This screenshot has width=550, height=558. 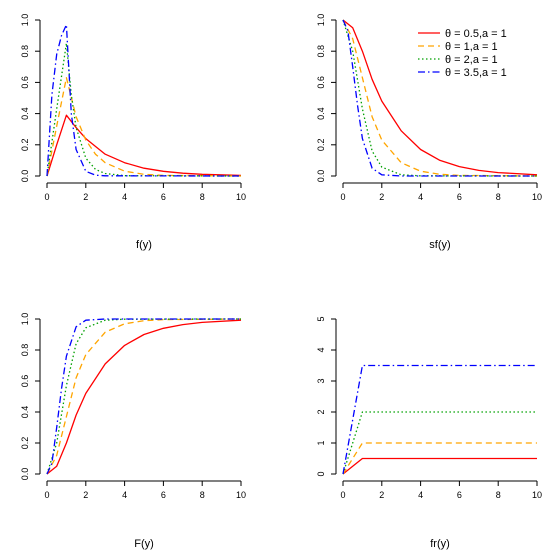 I want to click on y-tick-label: 5, so click(x=321, y=318).